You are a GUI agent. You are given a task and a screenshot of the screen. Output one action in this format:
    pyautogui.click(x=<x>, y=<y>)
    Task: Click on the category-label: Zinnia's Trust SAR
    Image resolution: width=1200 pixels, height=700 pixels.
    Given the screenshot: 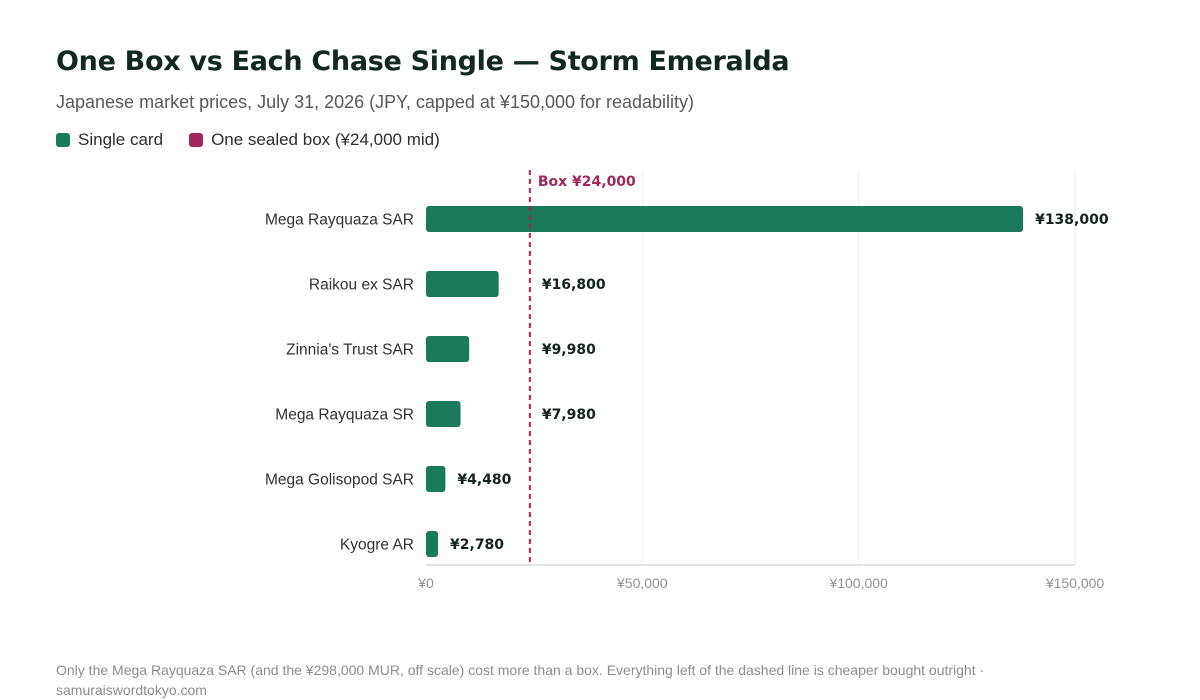 What is the action you would take?
    pyautogui.click(x=350, y=350)
    